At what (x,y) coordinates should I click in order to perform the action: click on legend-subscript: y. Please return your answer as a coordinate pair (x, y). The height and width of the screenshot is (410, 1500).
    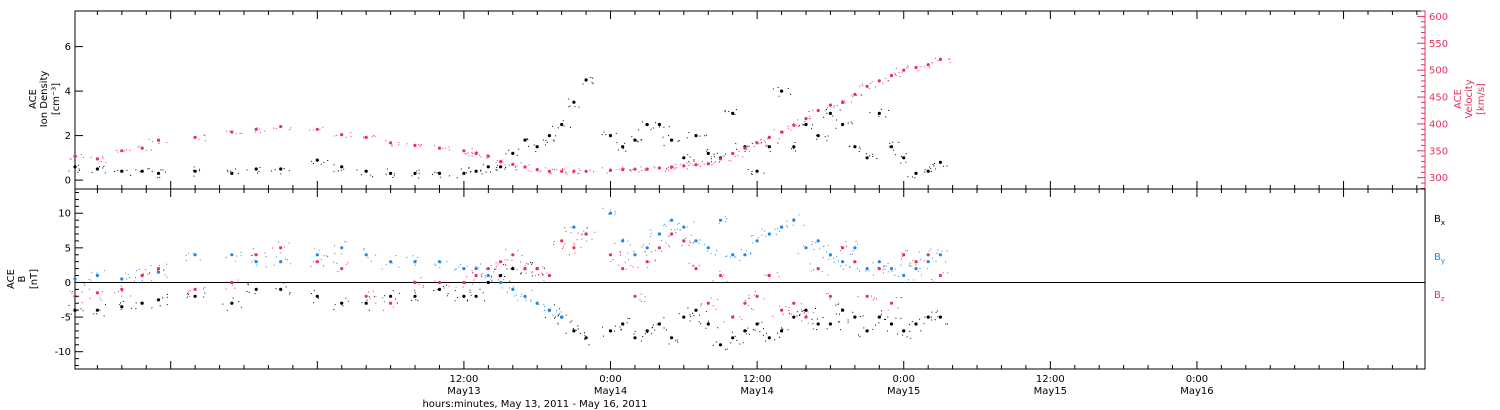
    Looking at the image, I should click on (1443, 261).